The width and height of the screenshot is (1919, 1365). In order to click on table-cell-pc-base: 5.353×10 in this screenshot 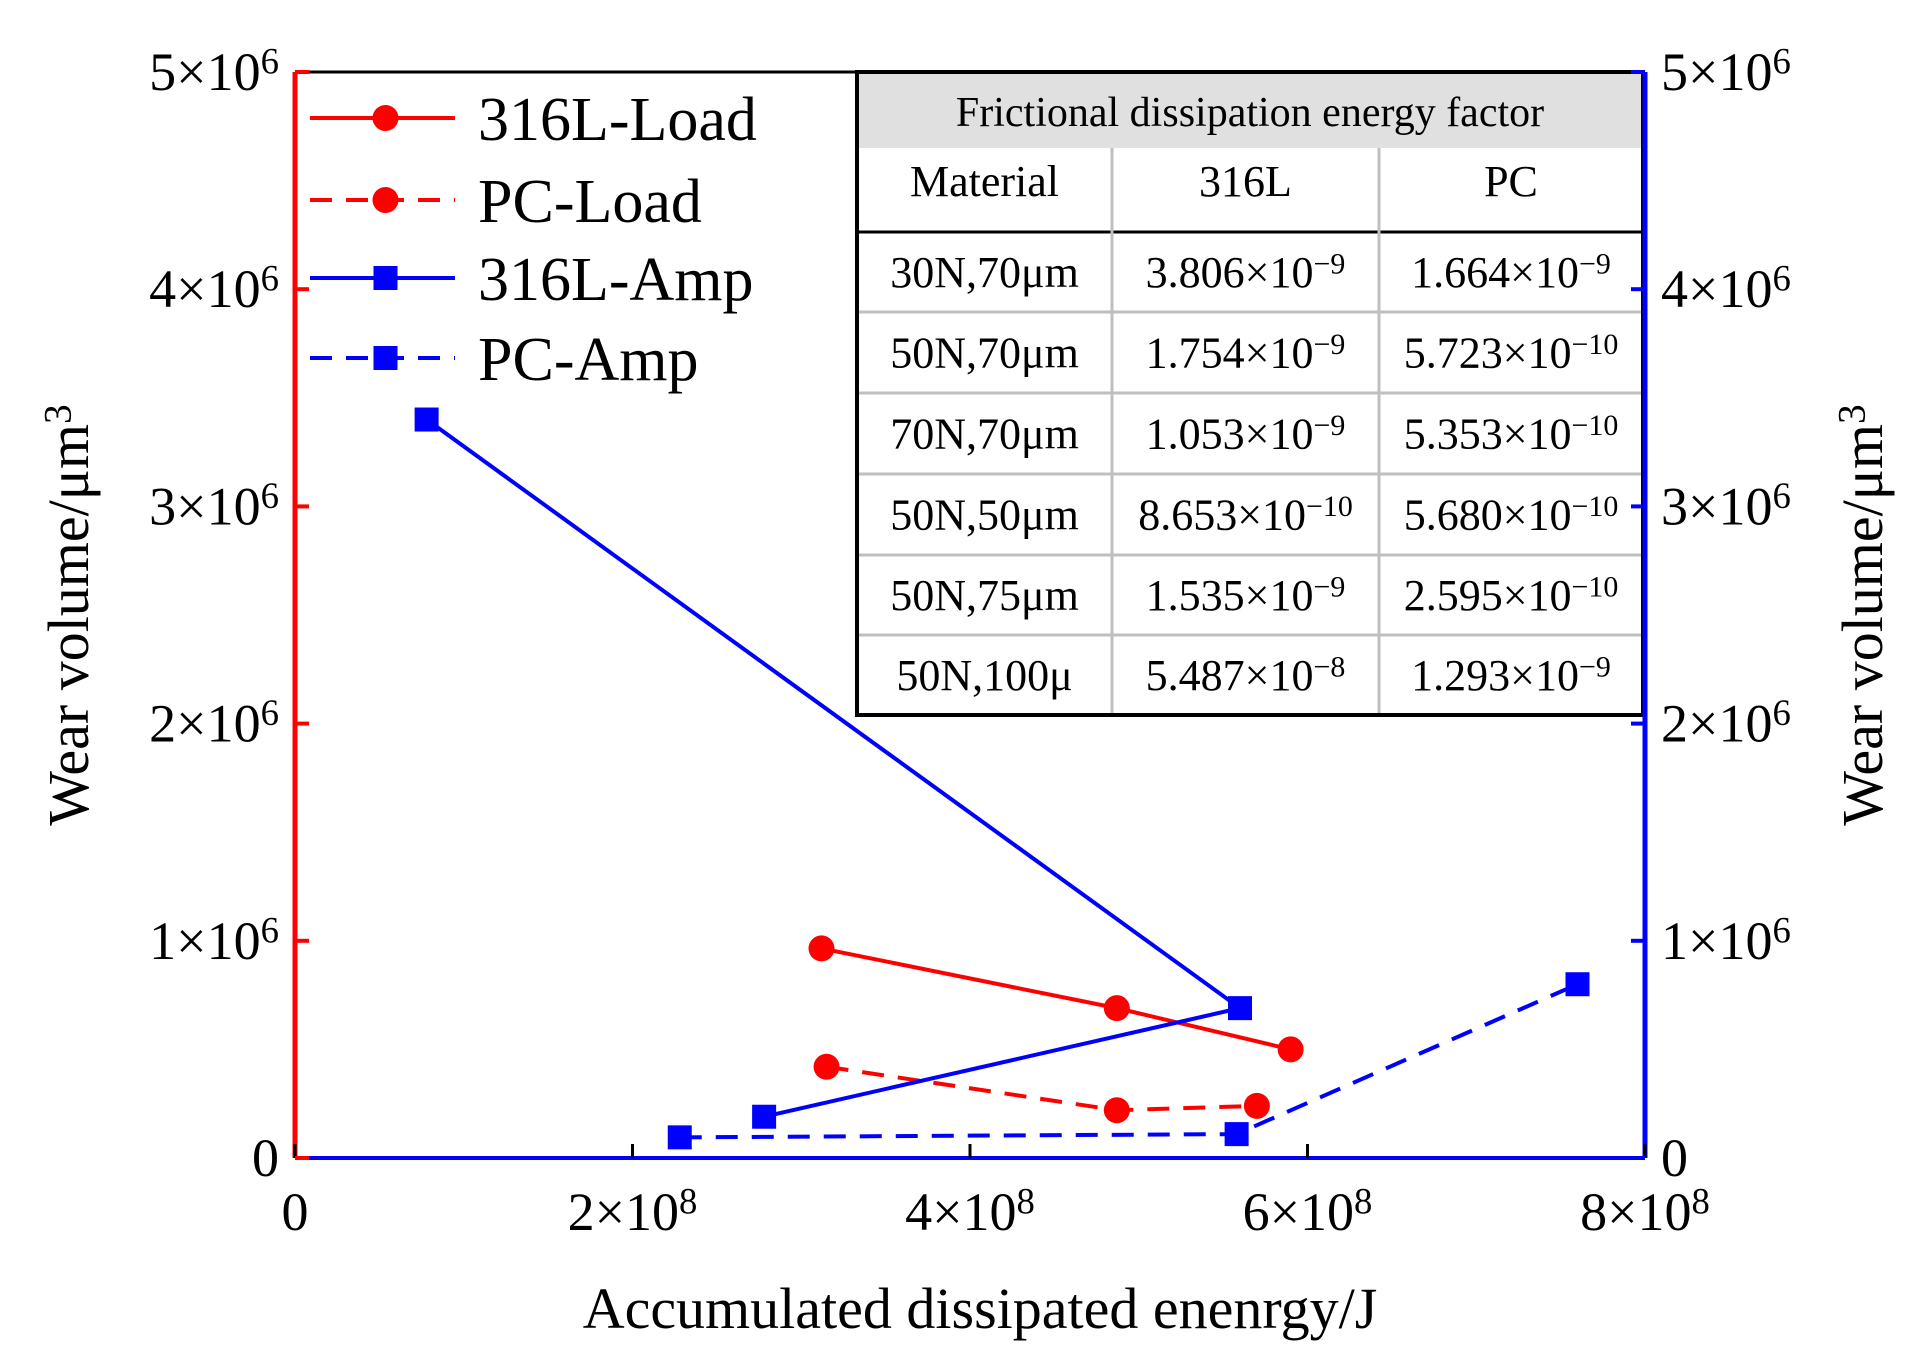, I will do `click(1488, 434)`.